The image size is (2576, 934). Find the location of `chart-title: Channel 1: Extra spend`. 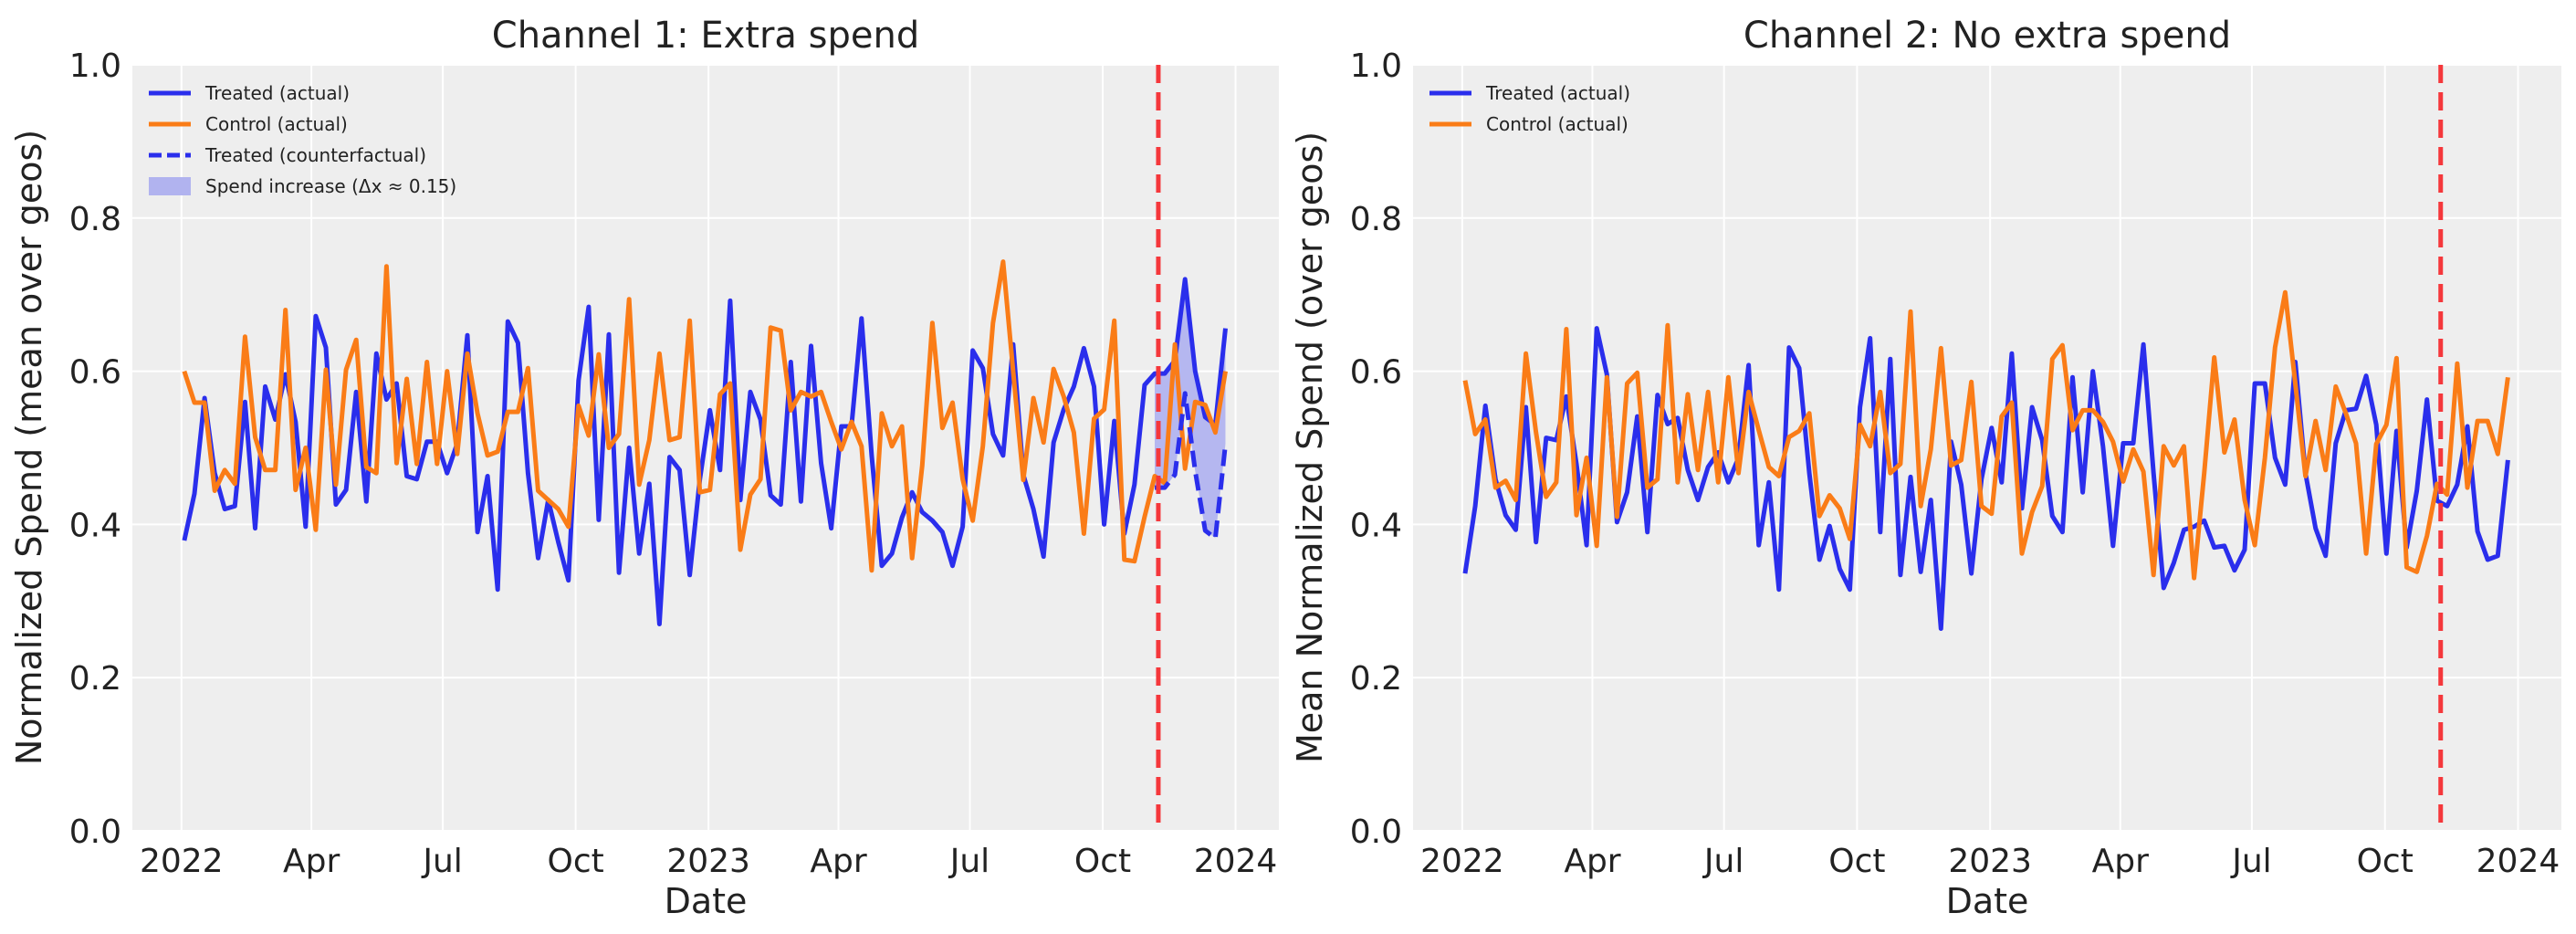

chart-title: Channel 1: Extra spend is located at coordinates (705, 36).